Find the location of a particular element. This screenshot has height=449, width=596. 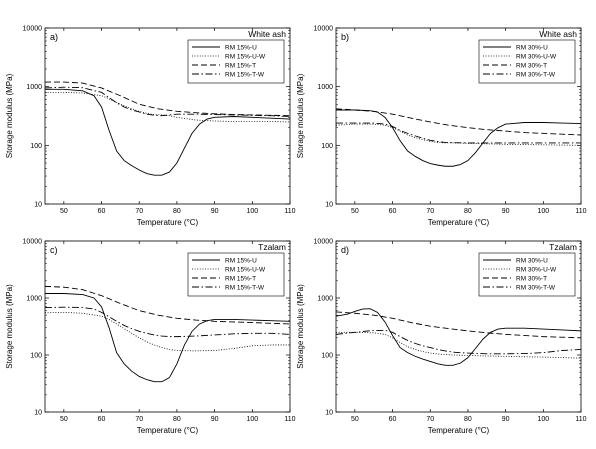

panel-label: b) is located at coordinates (345, 37).